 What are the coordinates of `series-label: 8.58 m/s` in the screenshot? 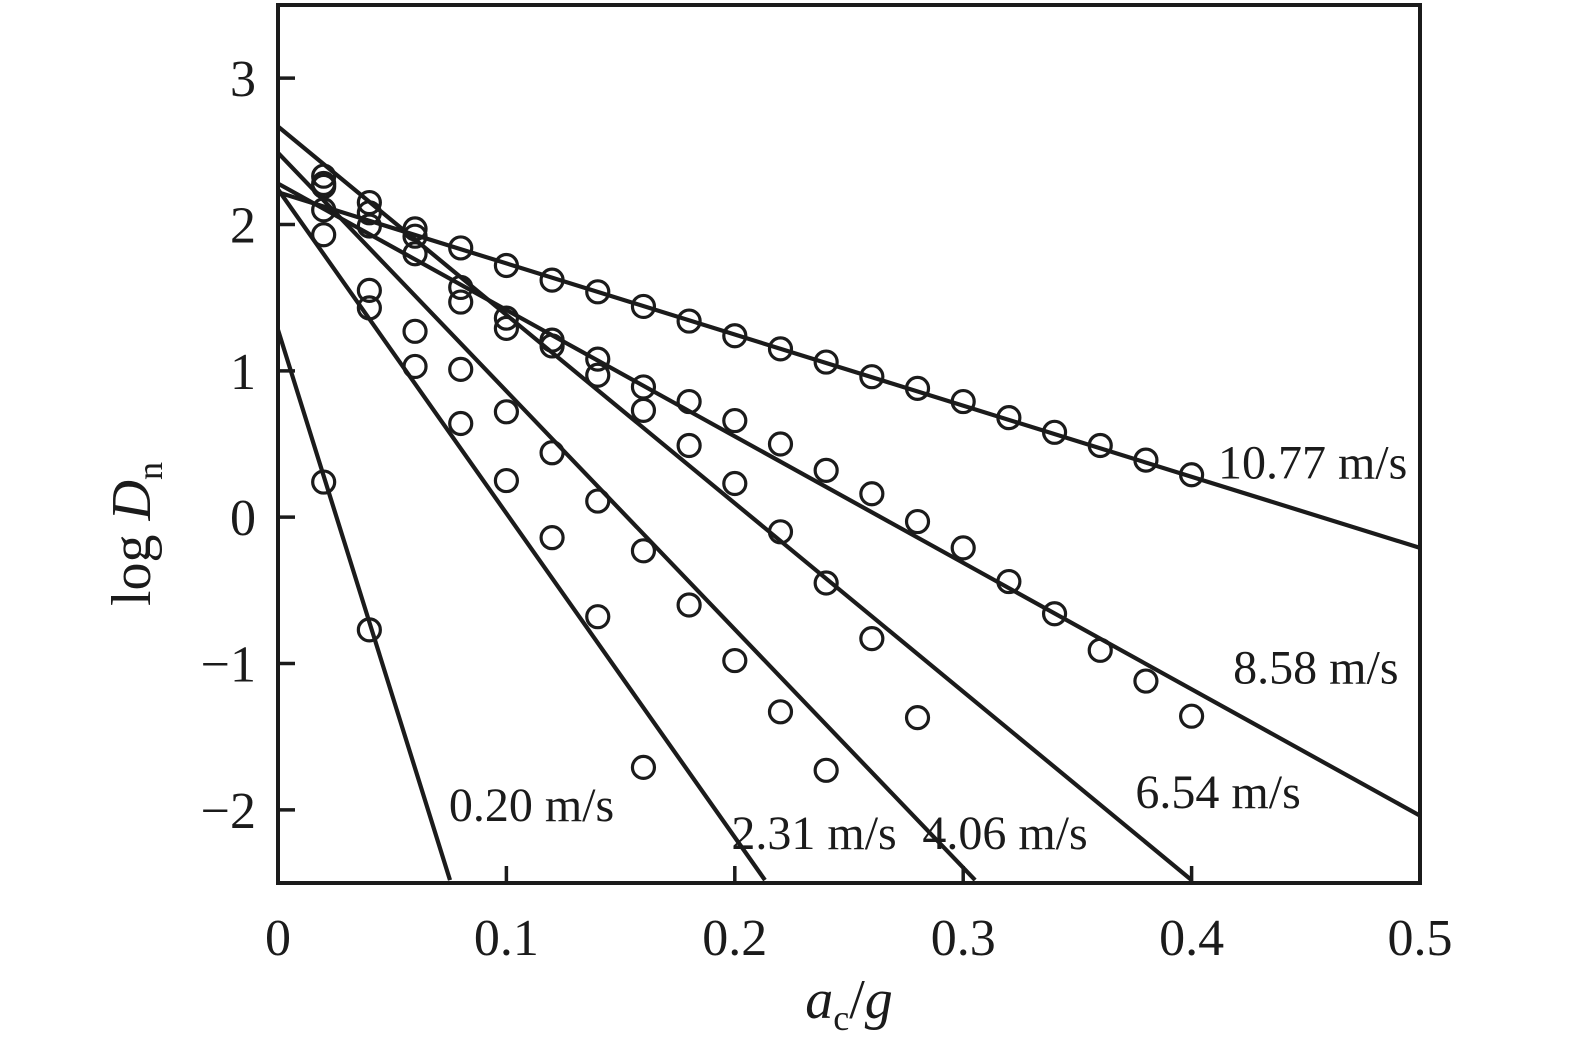 It's located at (1315, 667).